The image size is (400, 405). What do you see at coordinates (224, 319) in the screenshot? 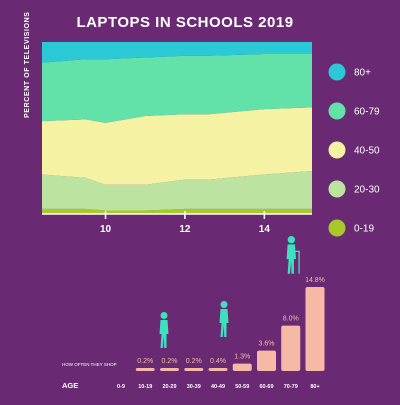
I see `person-adult-icon` at bounding box center [224, 319].